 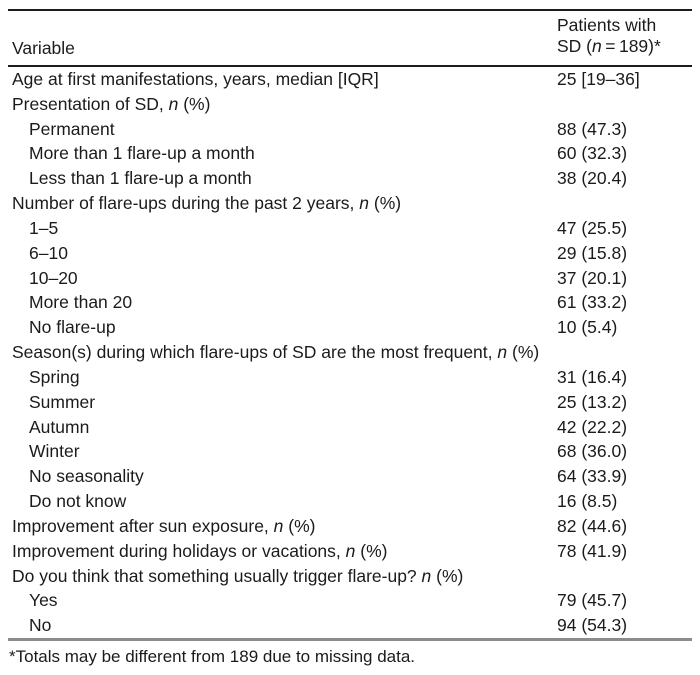 I want to click on table-row: Spring 31 (16.4), so click(x=350, y=377).